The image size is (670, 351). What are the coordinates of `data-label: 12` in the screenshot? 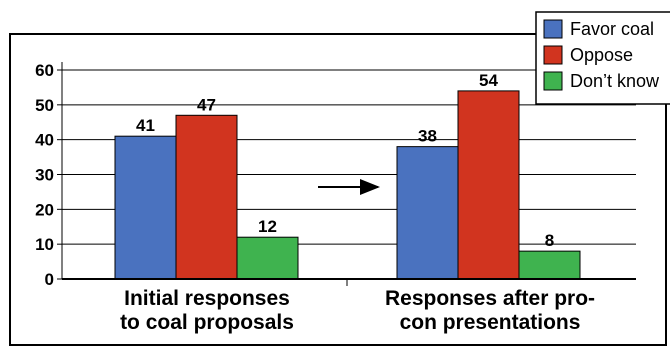 It's located at (267, 226).